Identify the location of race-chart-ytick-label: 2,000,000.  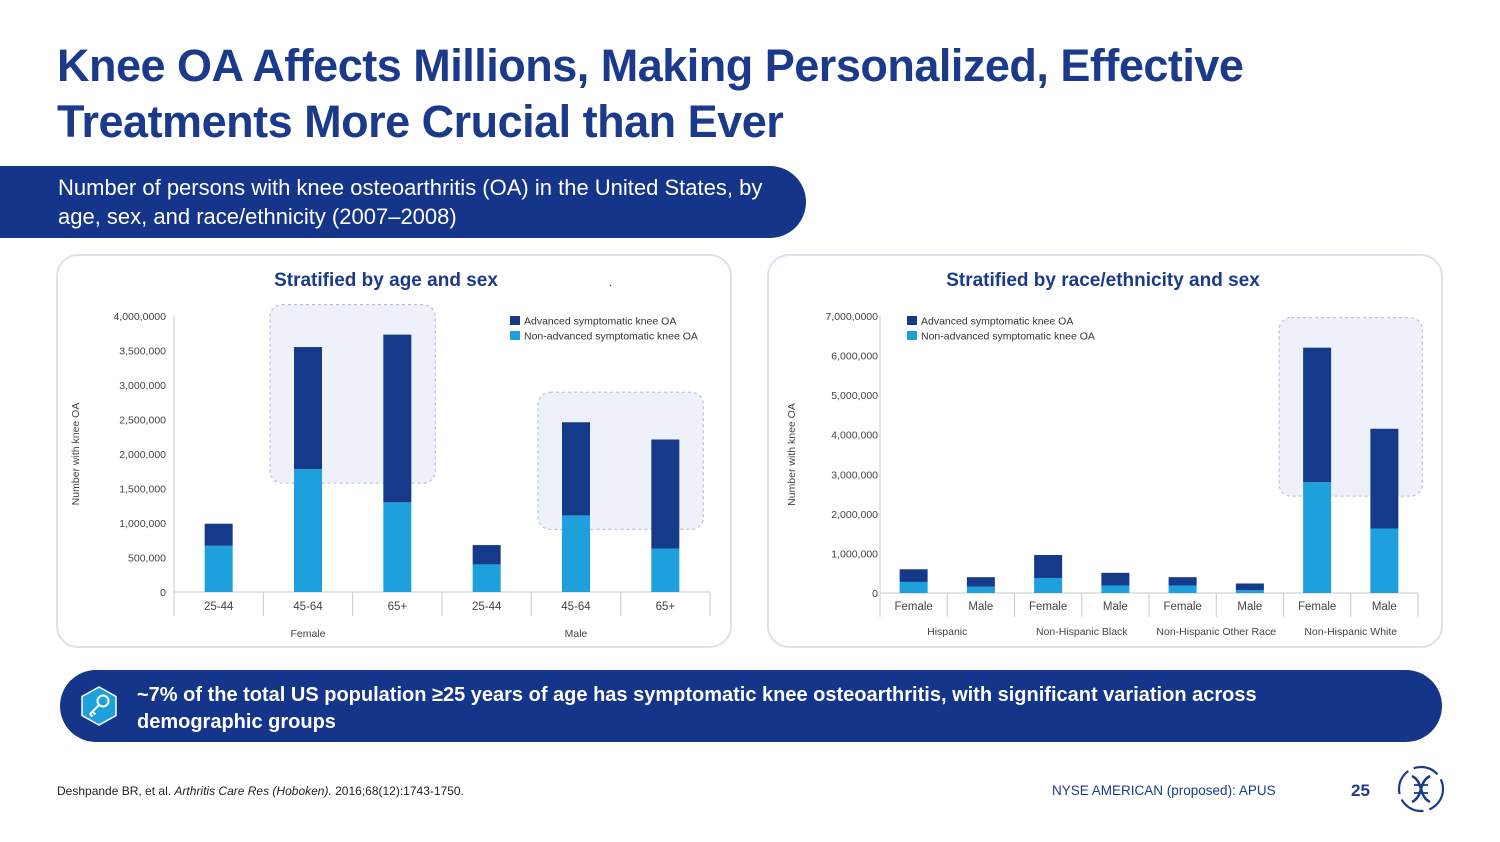
(854, 515).